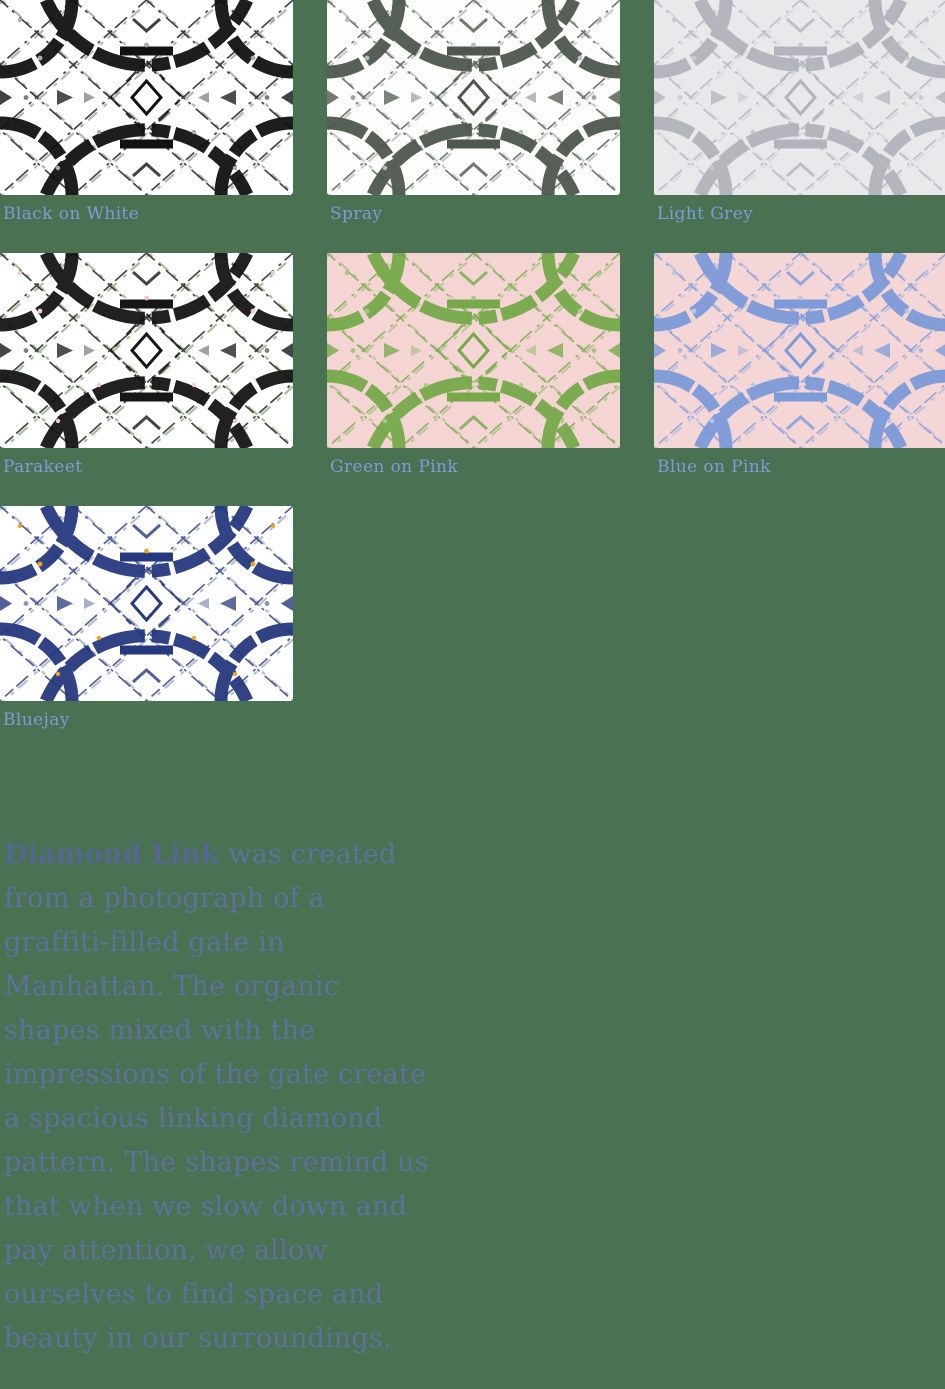  What do you see at coordinates (705, 214) in the screenshot?
I see `swatch-label-light-grey: Light Grey` at bounding box center [705, 214].